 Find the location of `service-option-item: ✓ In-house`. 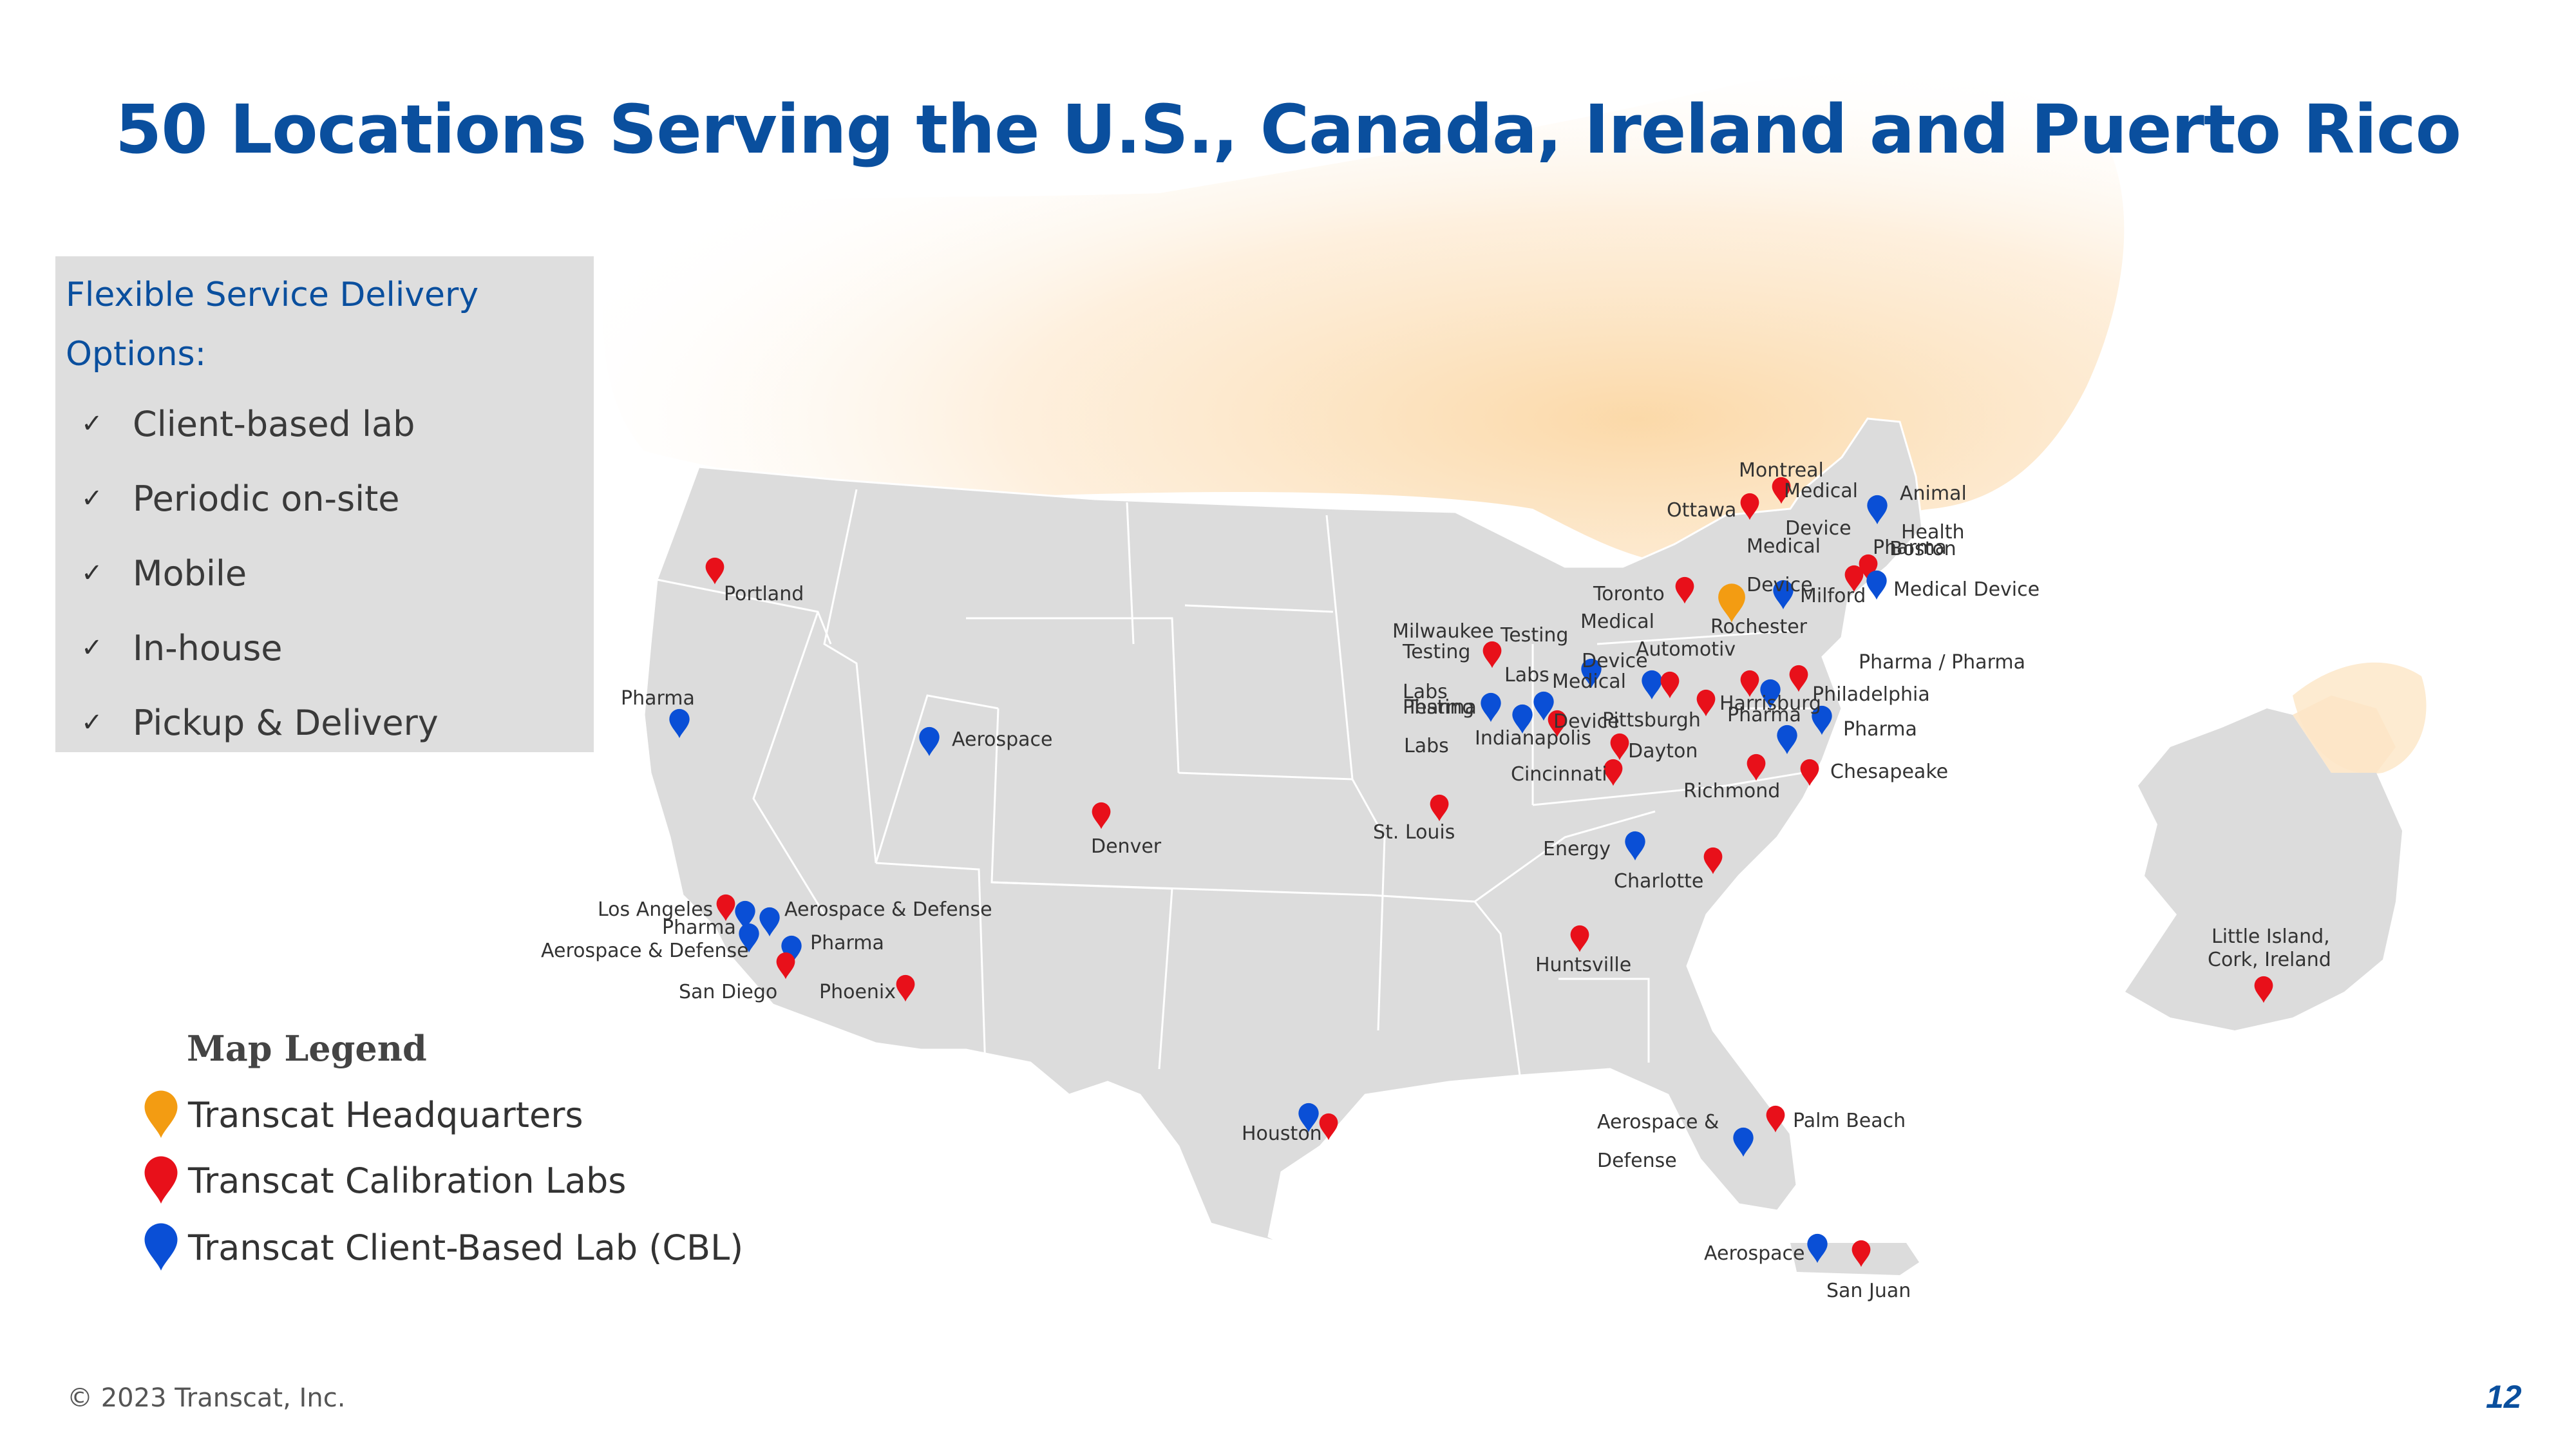

service-option-item: ✓ In-house is located at coordinates (182, 648).